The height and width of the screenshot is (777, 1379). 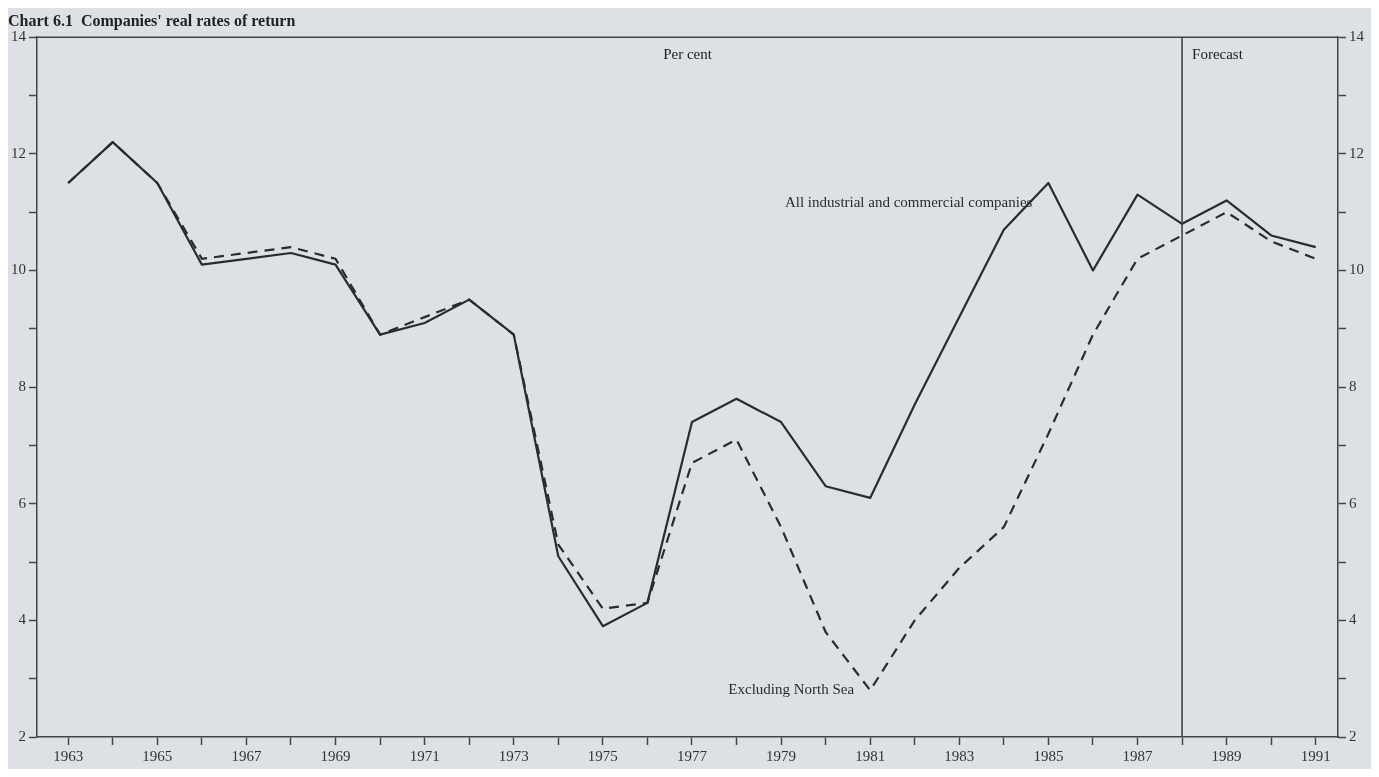 What do you see at coordinates (22, 386) in the screenshot?
I see `y-tick-label: 8` at bounding box center [22, 386].